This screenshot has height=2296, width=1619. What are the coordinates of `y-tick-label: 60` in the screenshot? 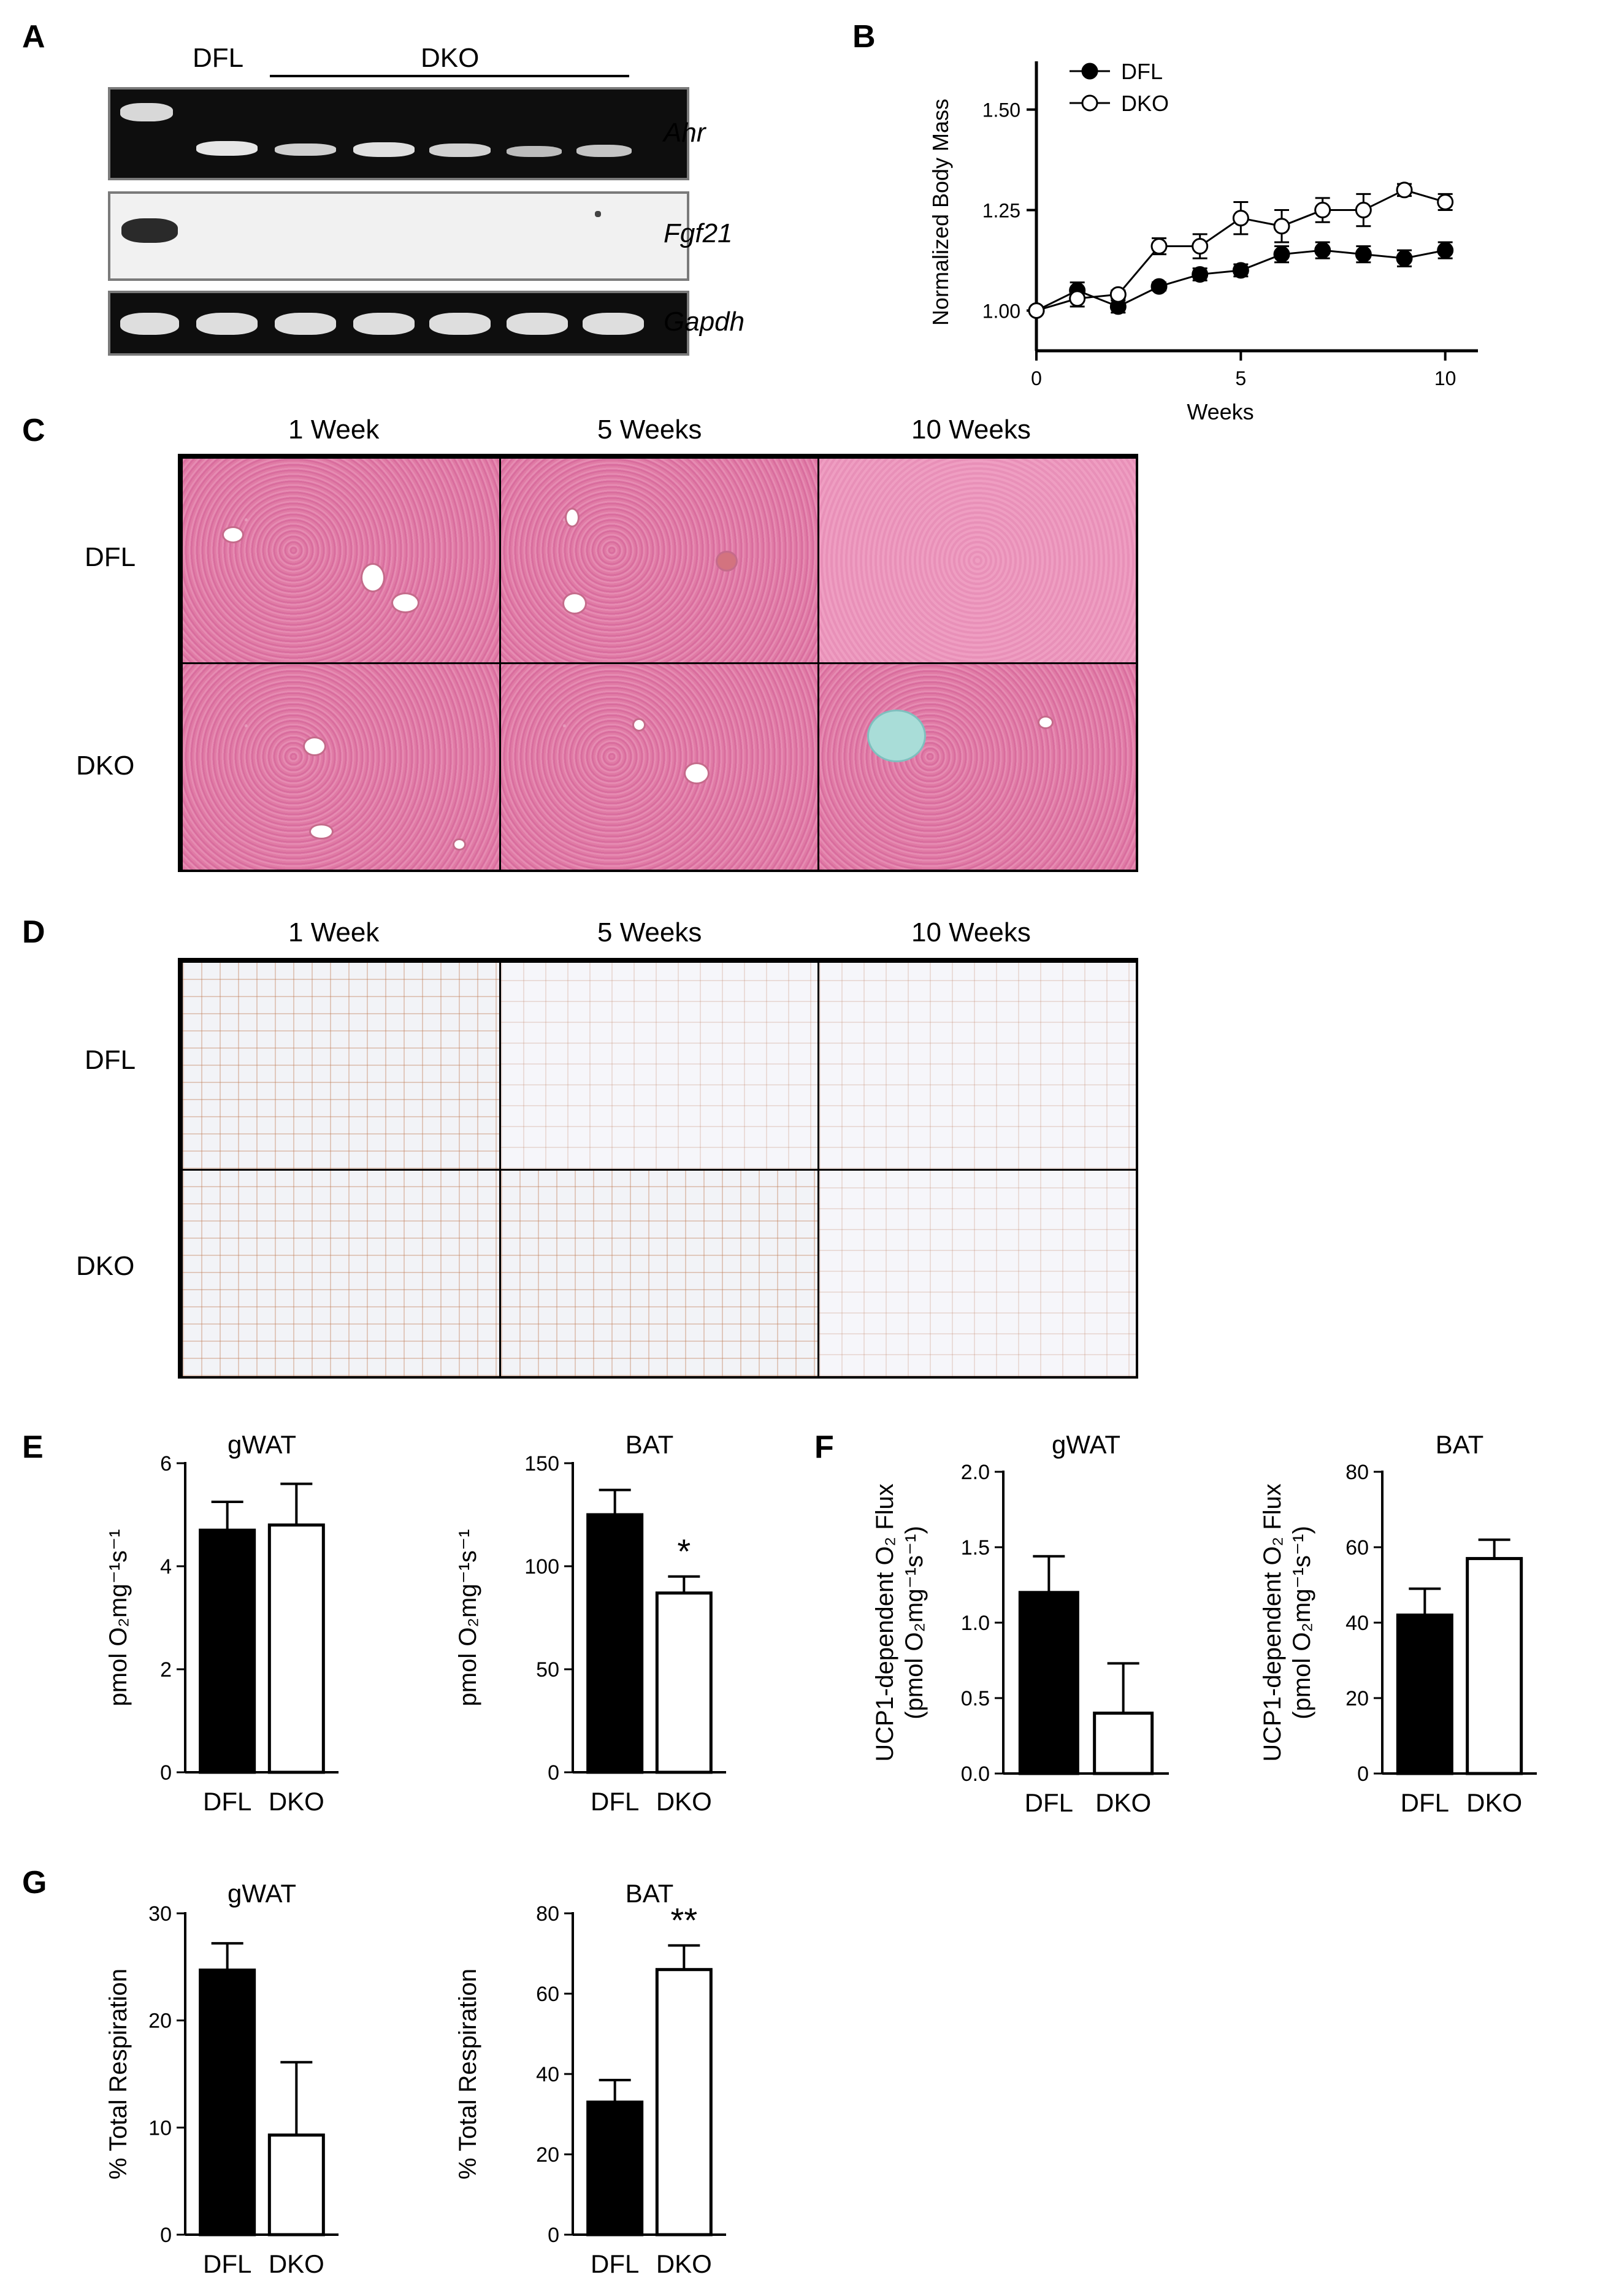 It's located at (547, 1994).